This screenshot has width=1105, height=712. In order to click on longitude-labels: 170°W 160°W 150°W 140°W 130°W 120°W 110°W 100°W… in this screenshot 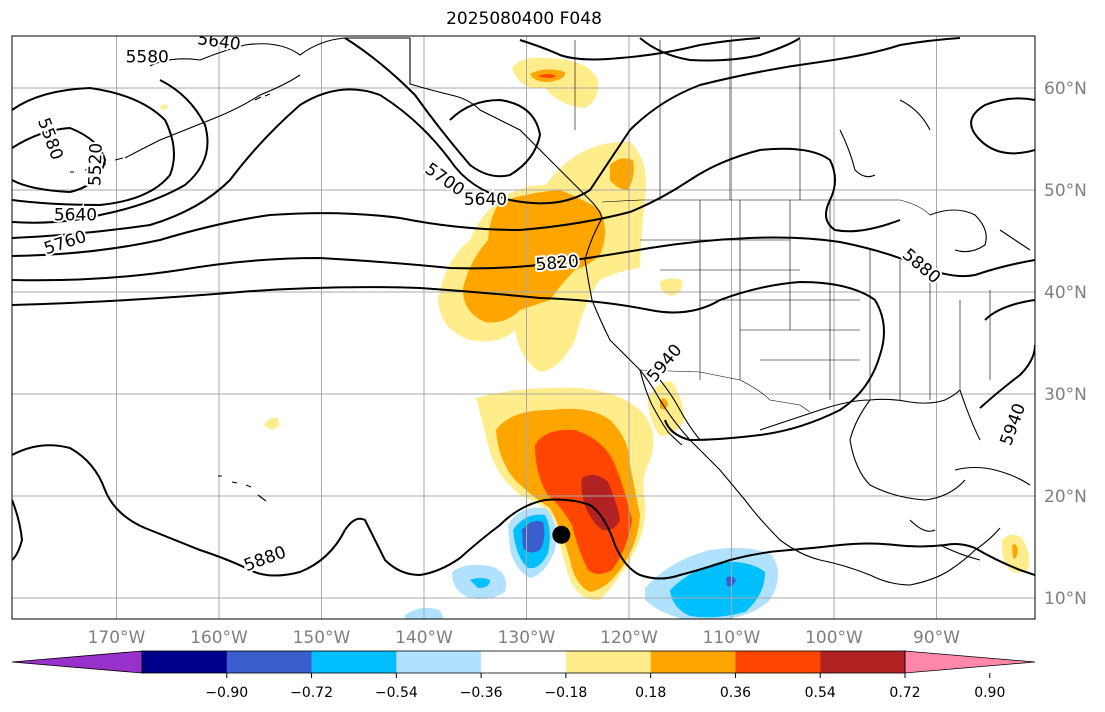, I will do `click(524, 638)`.